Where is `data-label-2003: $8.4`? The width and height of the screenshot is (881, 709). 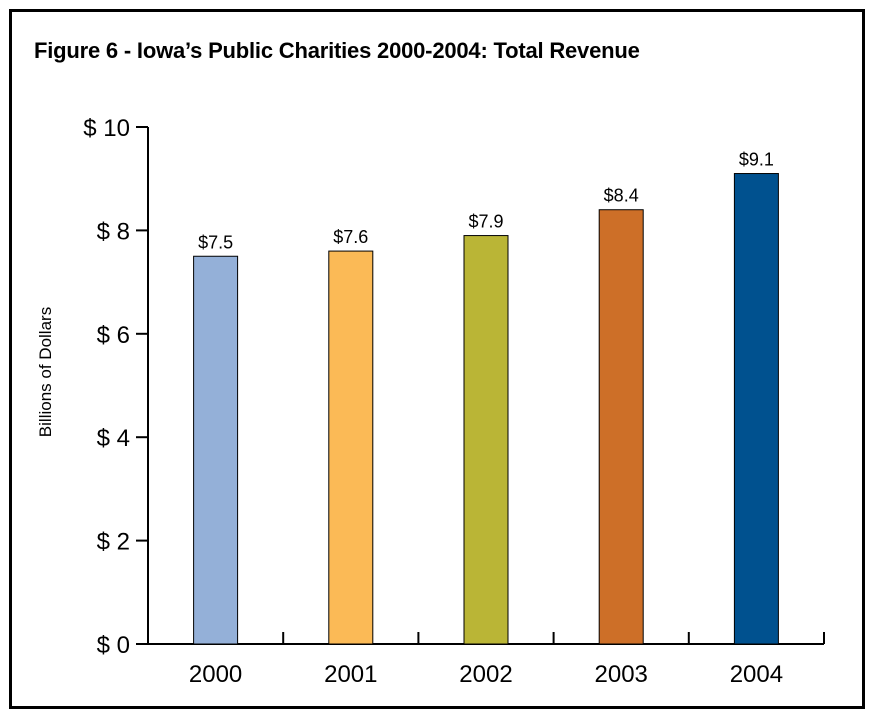
data-label-2003: $8.4 is located at coordinates (621, 196).